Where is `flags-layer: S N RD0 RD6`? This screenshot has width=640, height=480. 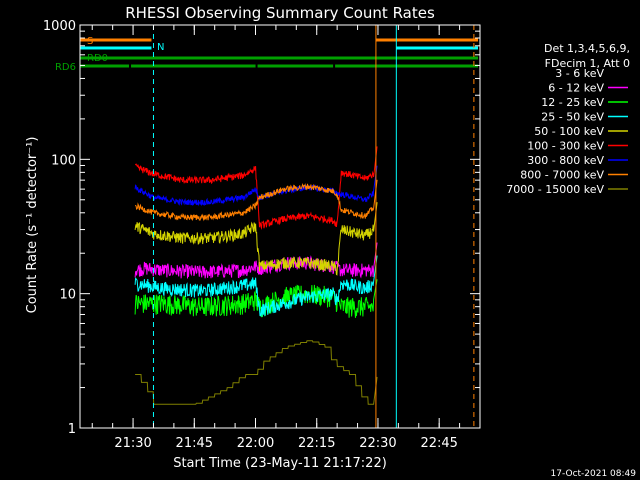 flags-layer: S N RD0 RD6 is located at coordinates (266, 54).